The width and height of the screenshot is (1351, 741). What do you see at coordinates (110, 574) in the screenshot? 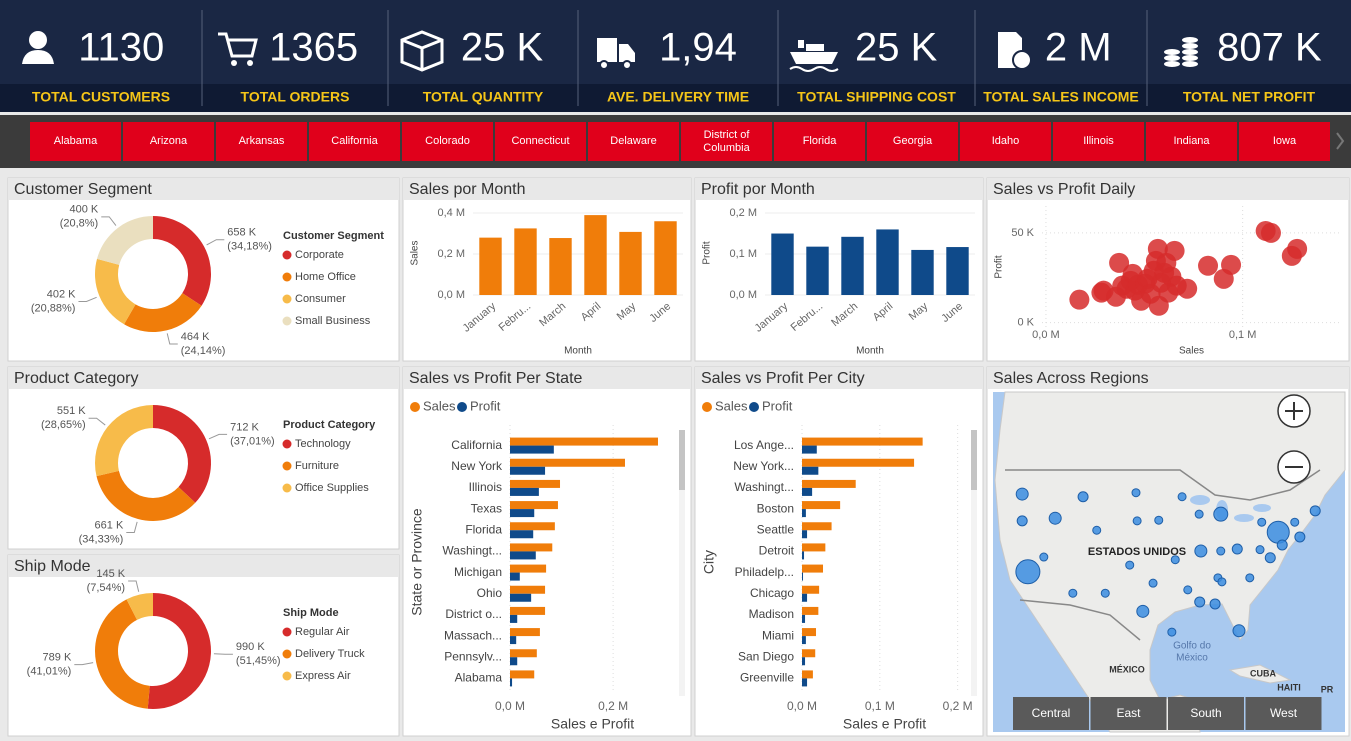
I see `value-label: 145 K` at bounding box center [110, 574].